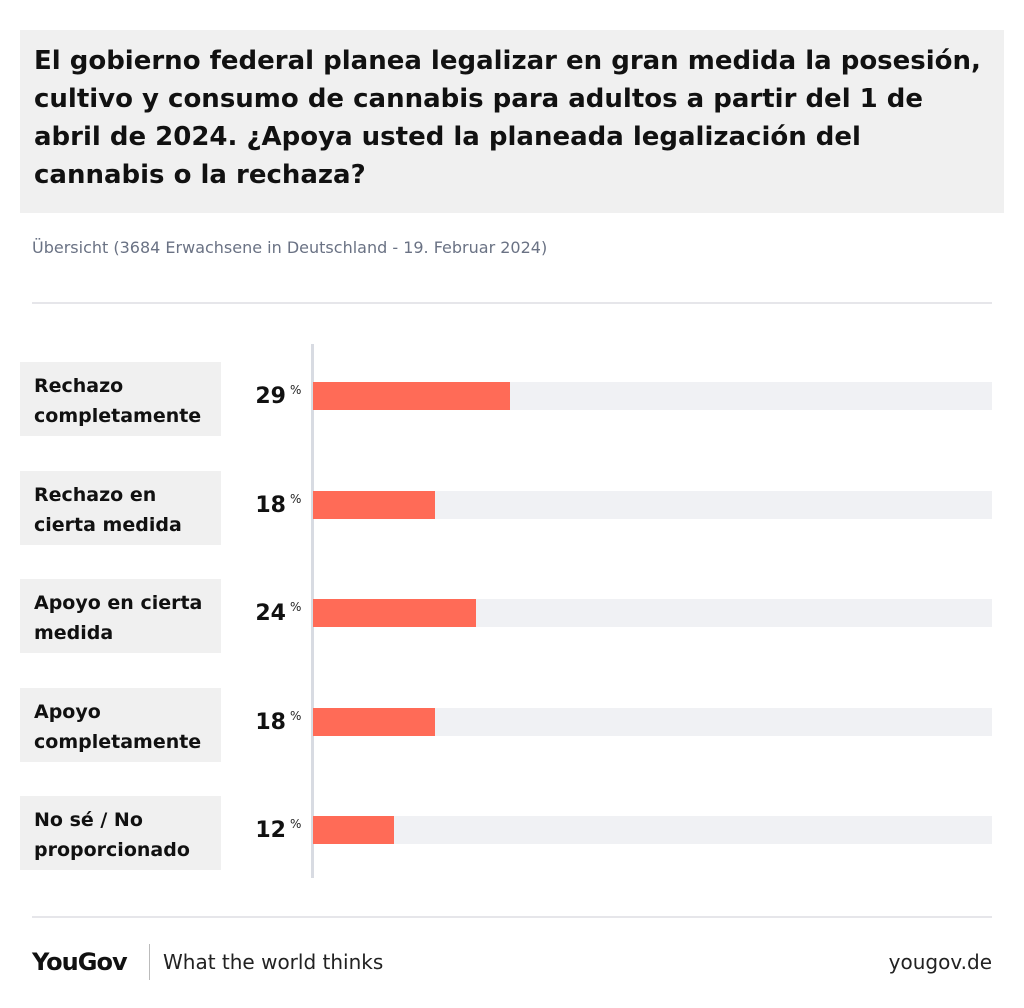 The height and width of the screenshot is (1008, 1024). What do you see at coordinates (120, 724) in the screenshot?
I see `category-label: Apoyo completamente` at bounding box center [120, 724].